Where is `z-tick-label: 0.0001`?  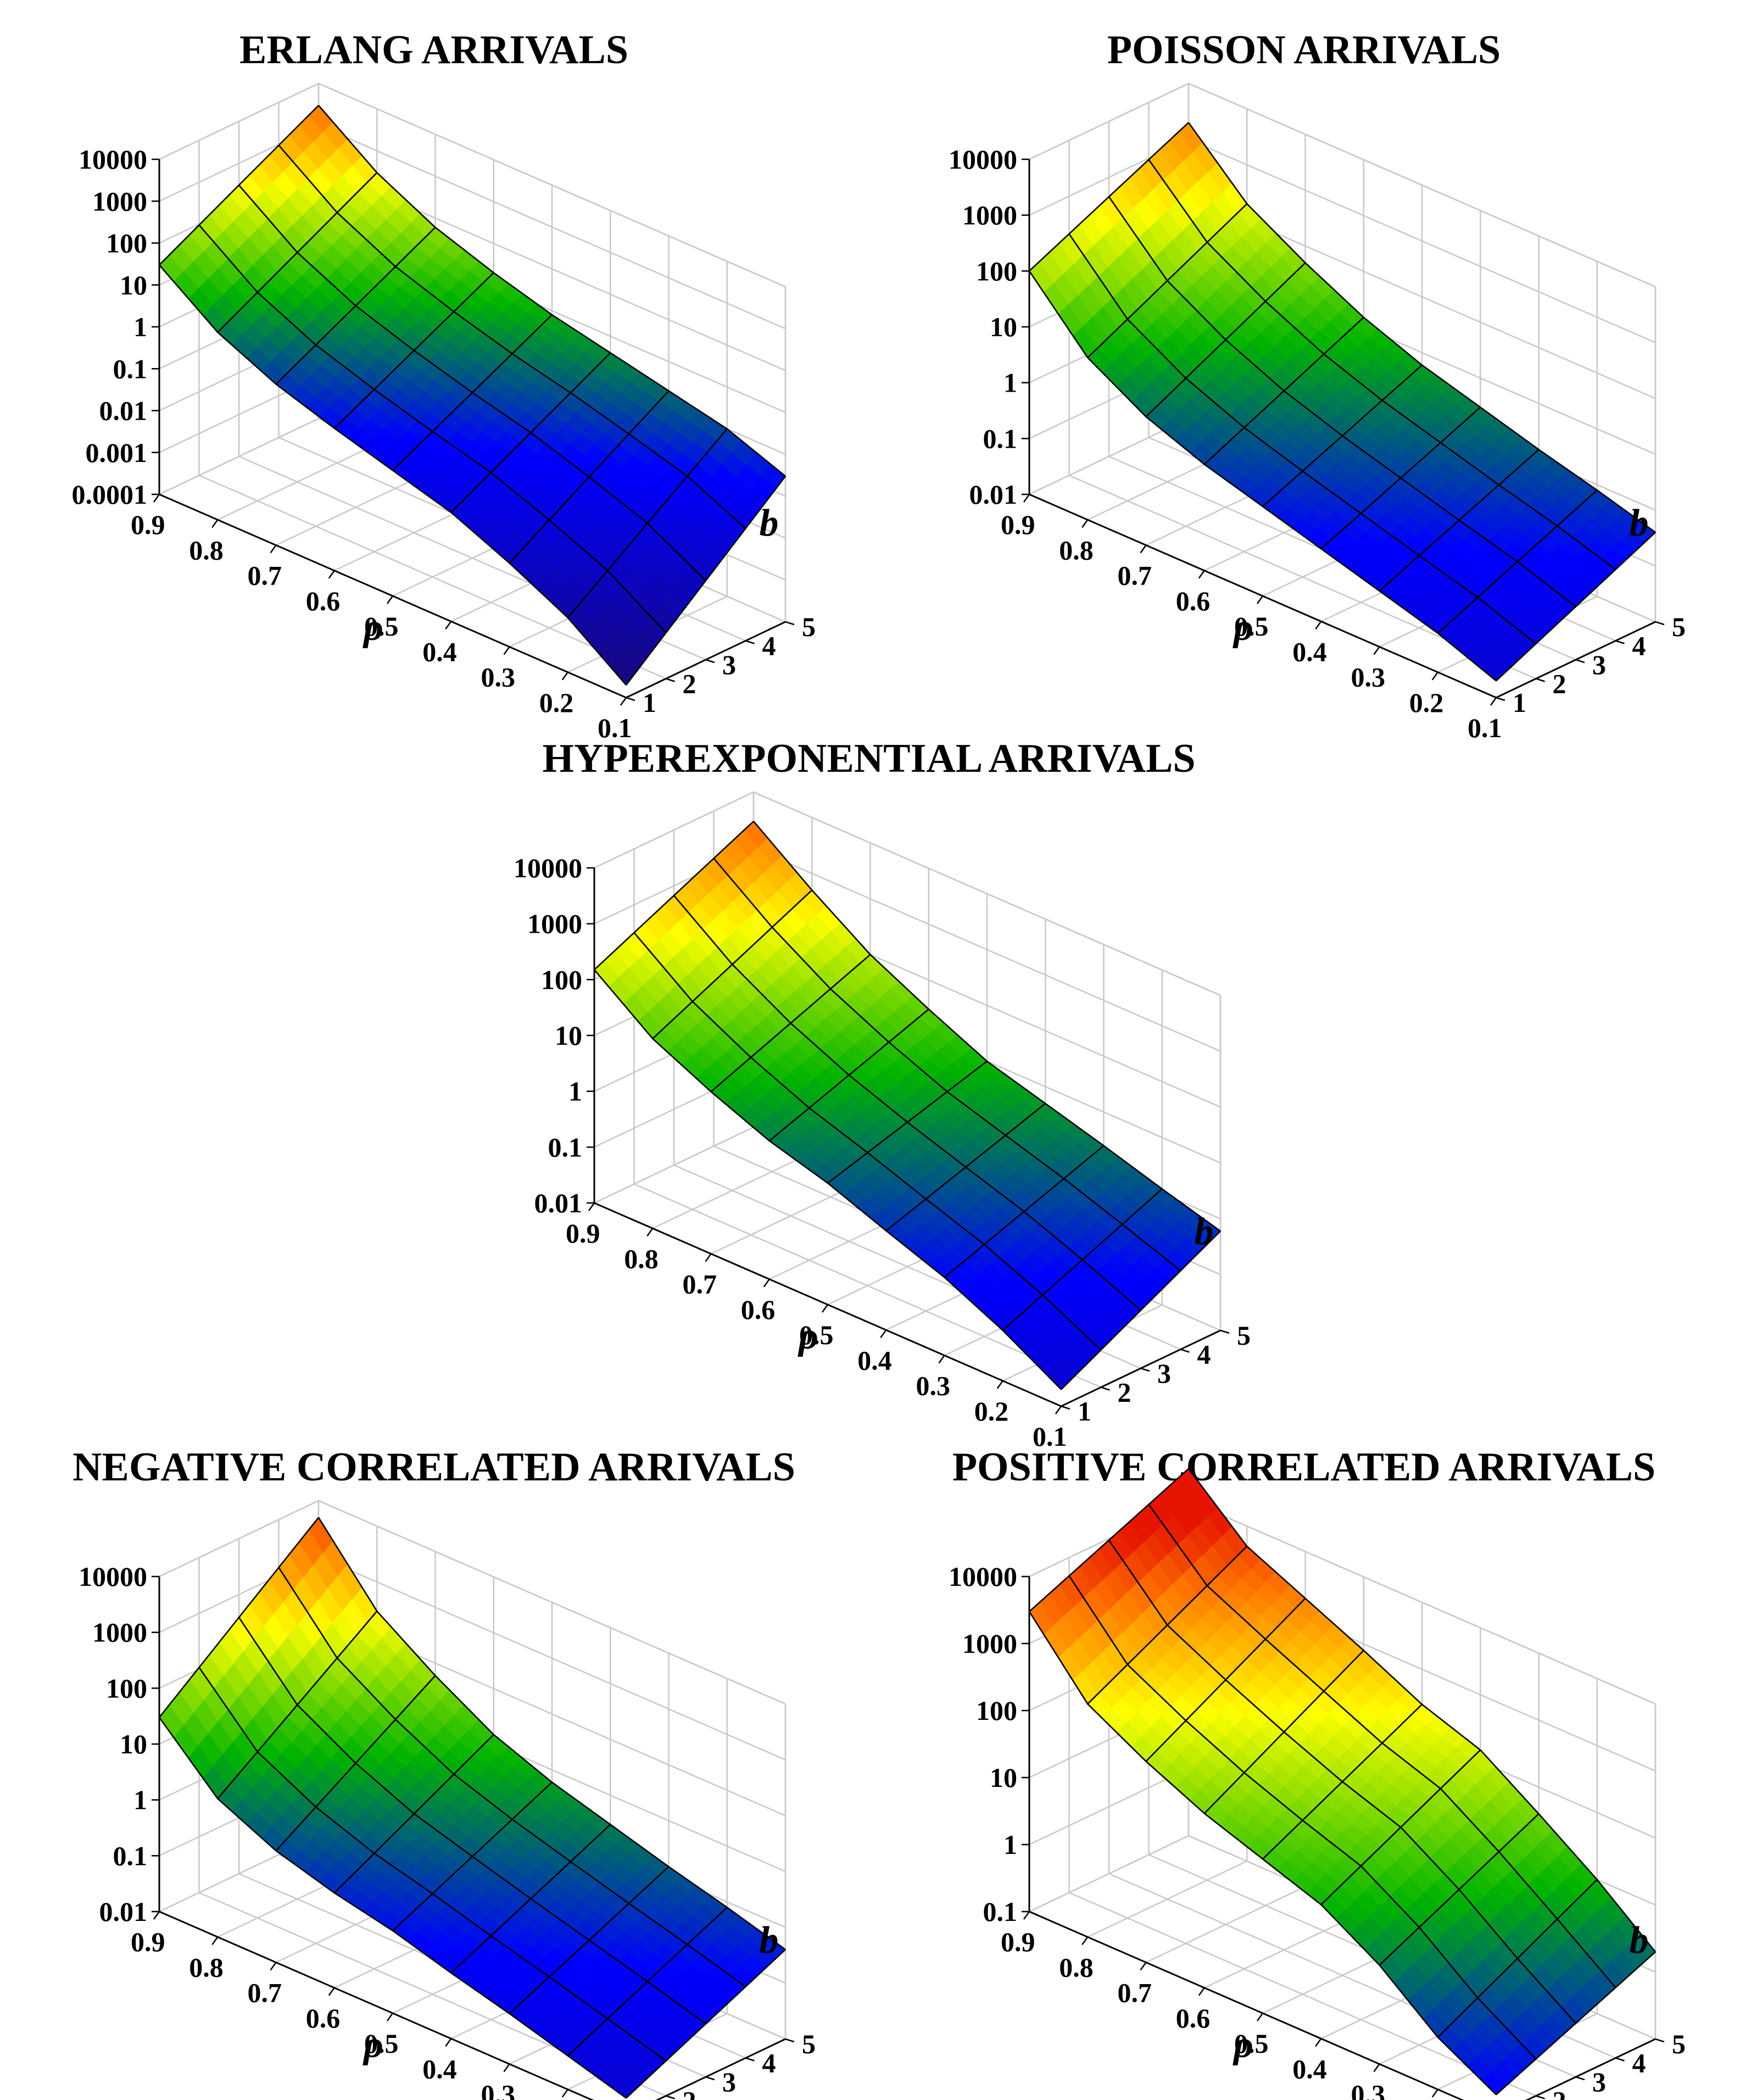 z-tick-label: 0.0001 is located at coordinates (110, 494).